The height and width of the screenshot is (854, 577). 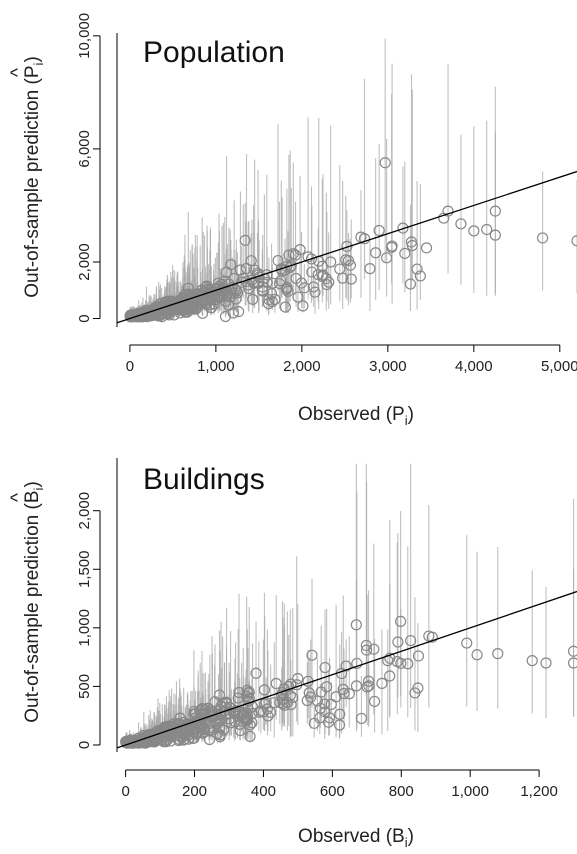 I want to click on x-tick-label: 3,000, so click(x=388, y=366).